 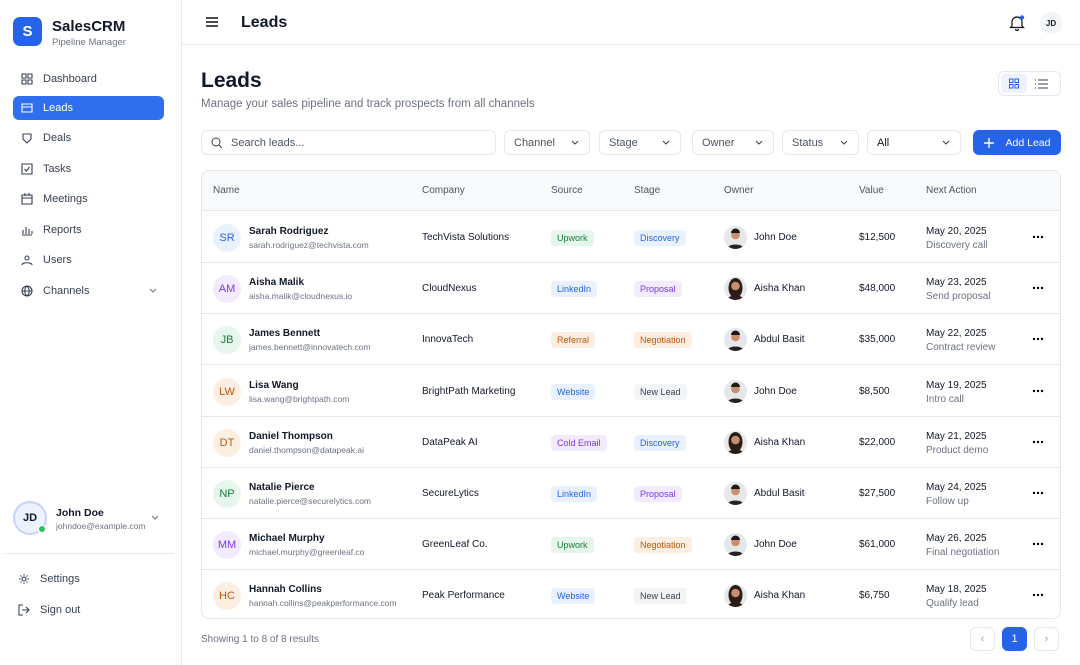 What do you see at coordinates (647, 190) in the screenshot?
I see `column-header: Stage` at bounding box center [647, 190].